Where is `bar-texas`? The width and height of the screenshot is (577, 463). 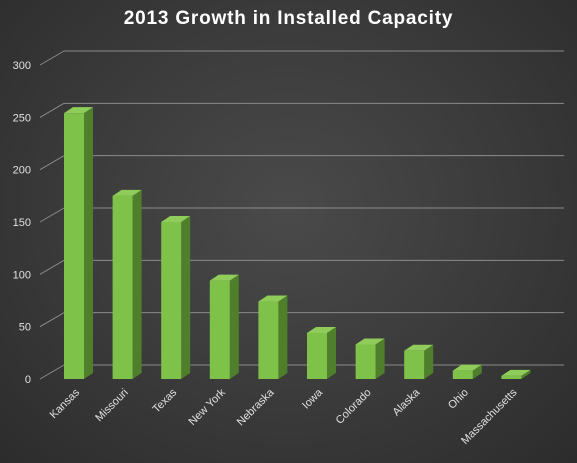
bar-texas is located at coordinates (176, 297).